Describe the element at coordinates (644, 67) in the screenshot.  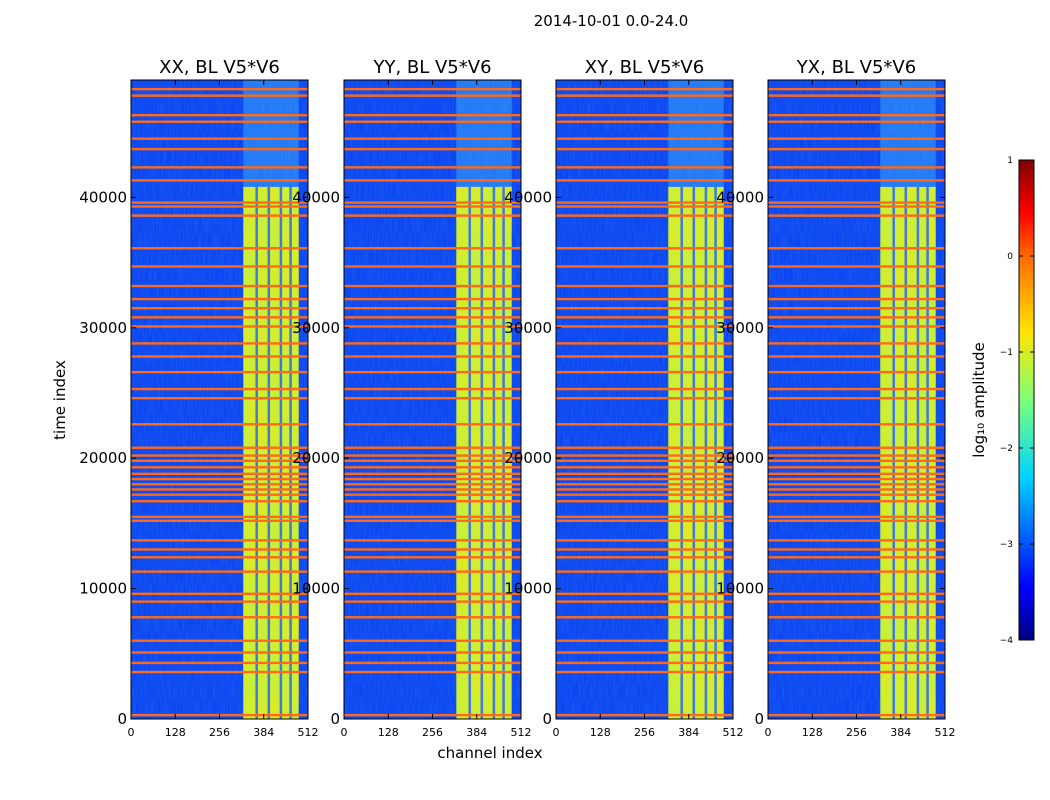
I see `panel-title: XY, BL V5*V6` at that location.